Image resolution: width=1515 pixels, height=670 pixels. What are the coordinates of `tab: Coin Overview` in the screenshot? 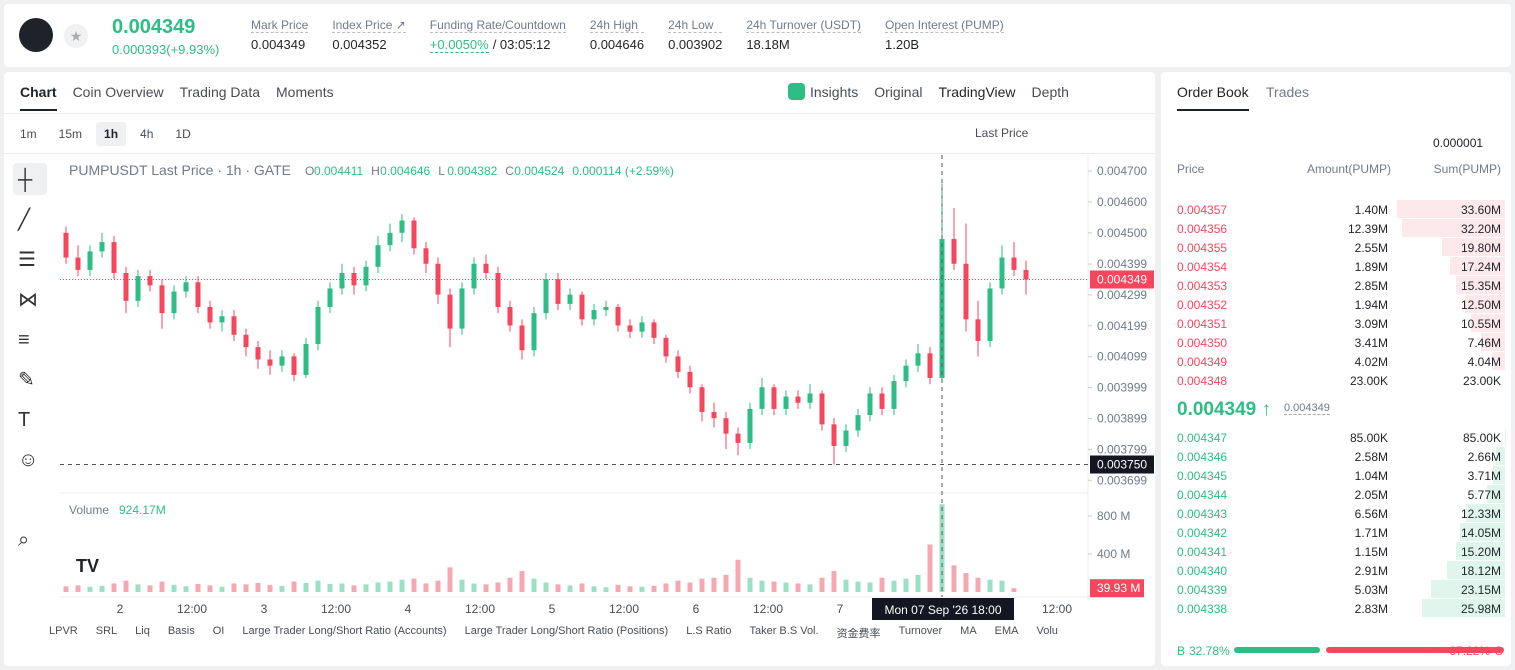 It's located at (118, 92).